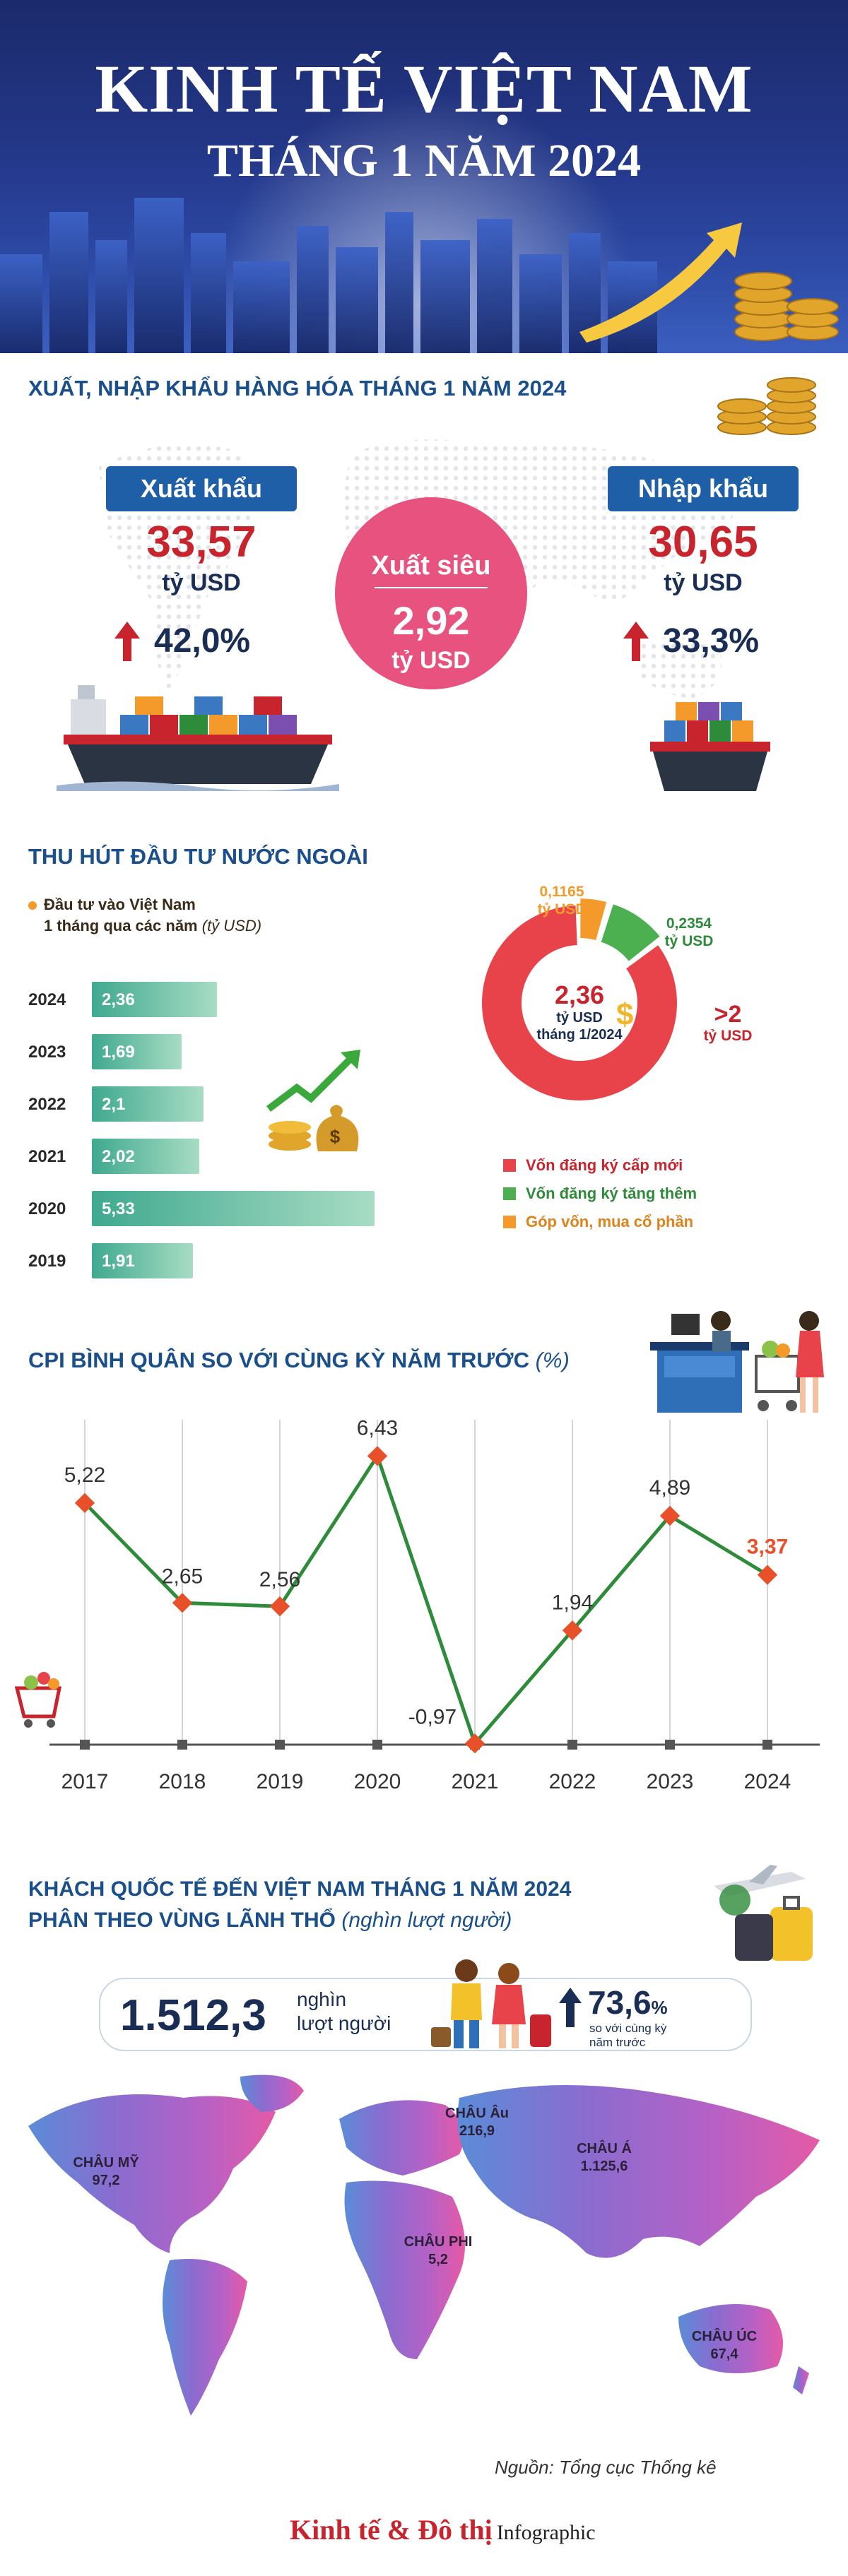 The width and height of the screenshot is (848, 2576). What do you see at coordinates (106, 2180) in the screenshot?
I see `region-value: 97,2` at bounding box center [106, 2180].